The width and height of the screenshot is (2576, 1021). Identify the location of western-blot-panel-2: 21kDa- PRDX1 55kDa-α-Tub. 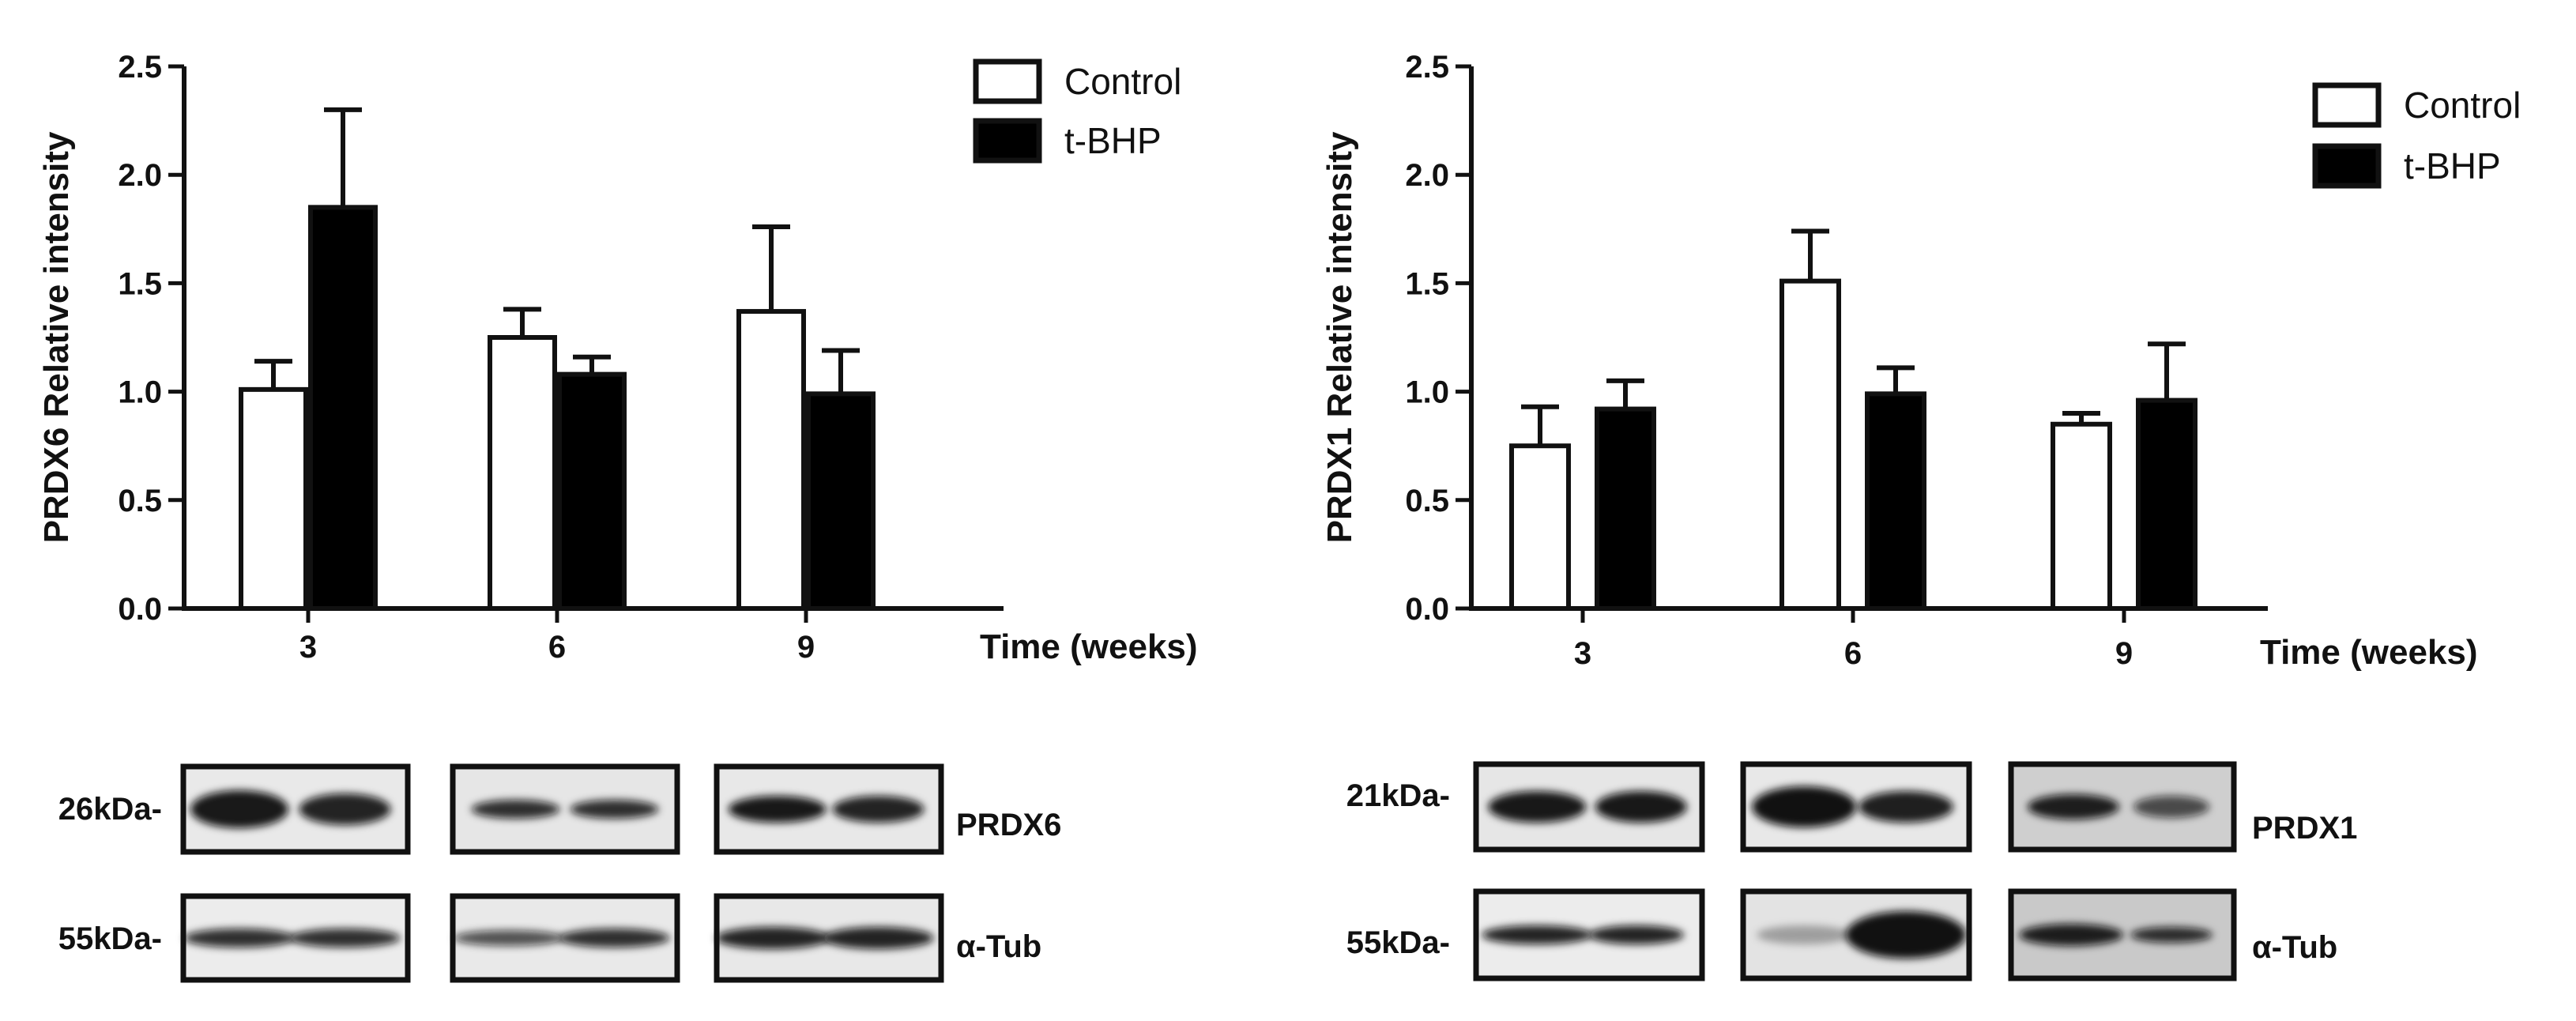
(1851, 871).